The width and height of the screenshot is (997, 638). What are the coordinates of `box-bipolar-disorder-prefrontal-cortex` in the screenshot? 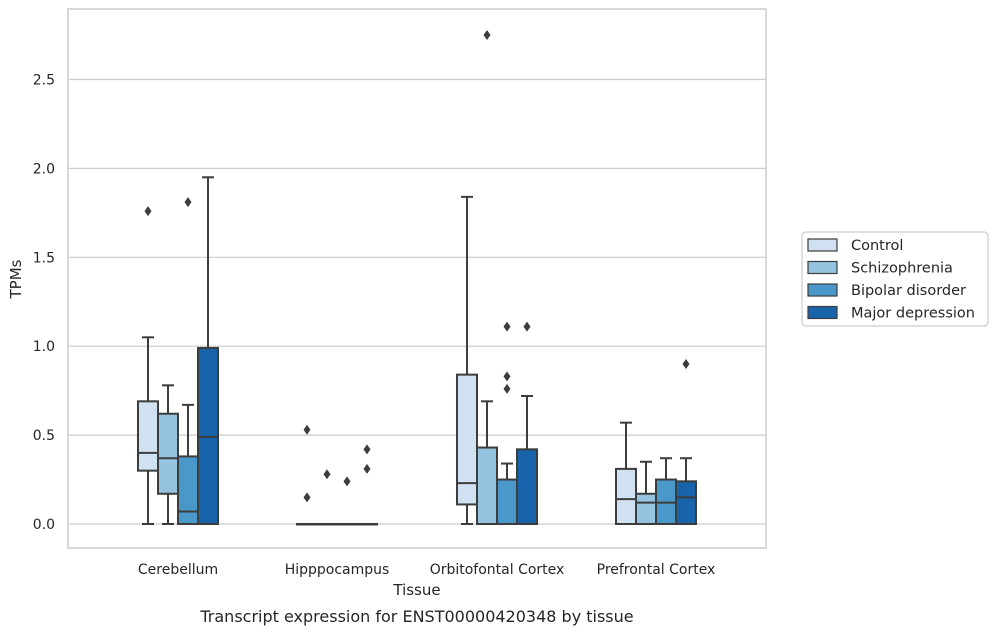 It's located at (666, 491).